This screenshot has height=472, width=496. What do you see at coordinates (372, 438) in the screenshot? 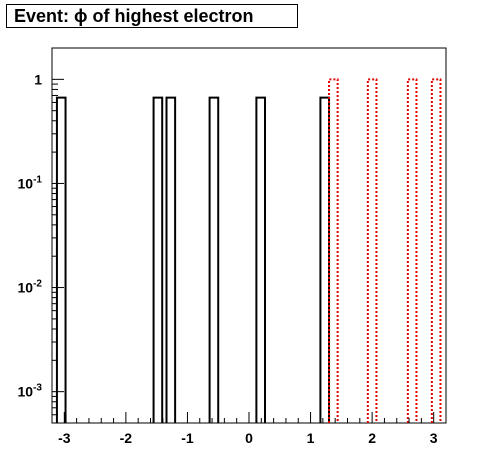
I see `x-tick-label-5: 2` at bounding box center [372, 438].